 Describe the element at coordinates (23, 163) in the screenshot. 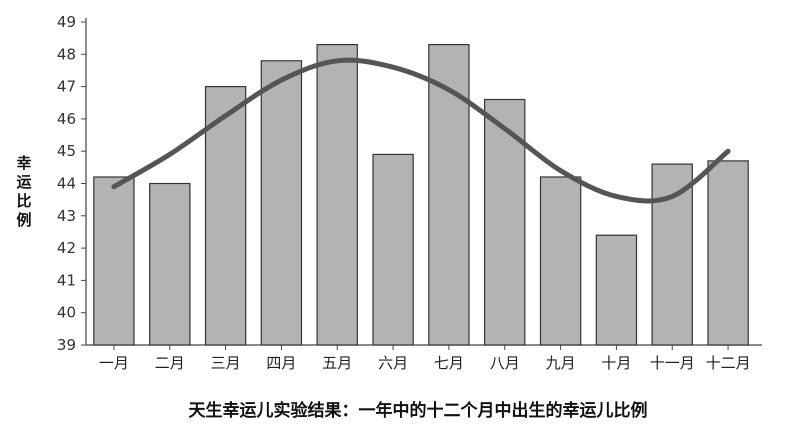

I see `y-axis-title-char: 幸` at that location.